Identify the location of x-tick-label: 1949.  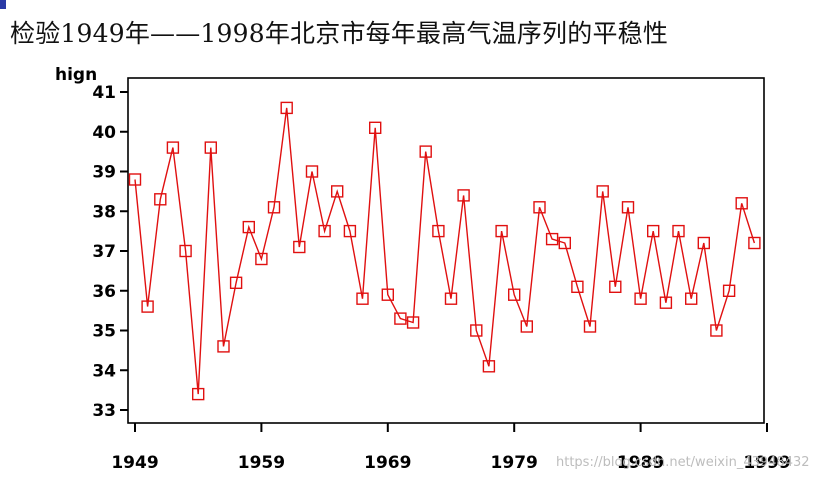
(134, 463).